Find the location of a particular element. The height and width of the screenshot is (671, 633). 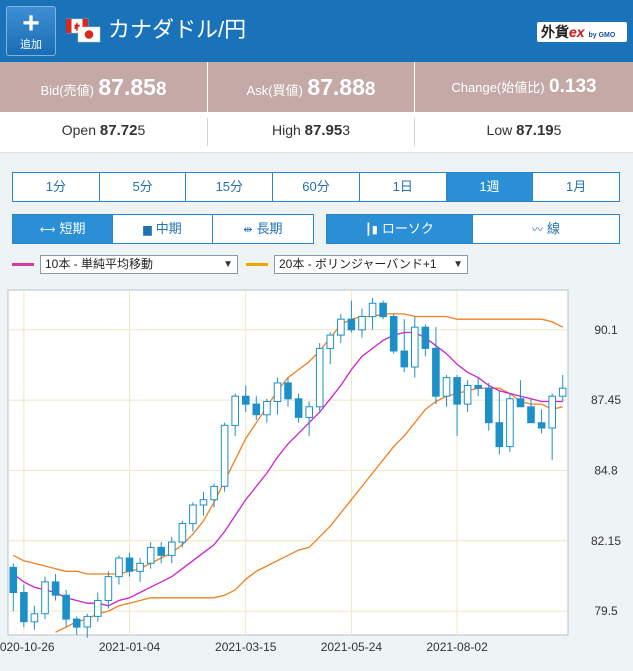

period-long-button: ⇹ 長期 is located at coordinates (263, 228).